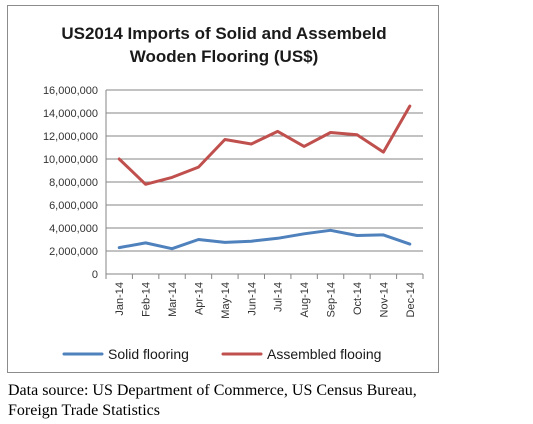  Describe the element at coordinates (73, 229) in the screenshot. I see `y-tick-label: 4,000,000` at that location.